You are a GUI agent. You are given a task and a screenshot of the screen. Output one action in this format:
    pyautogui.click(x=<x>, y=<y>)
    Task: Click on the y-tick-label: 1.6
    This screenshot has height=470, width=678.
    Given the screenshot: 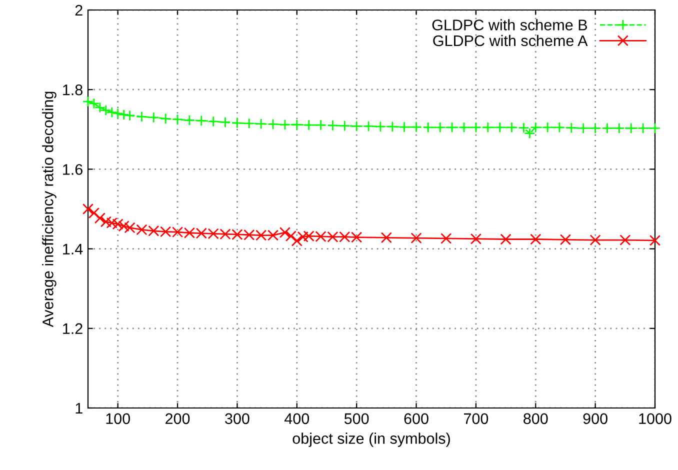 What is the action you would take?
    pyautogui.click(x=72, y=169)
    